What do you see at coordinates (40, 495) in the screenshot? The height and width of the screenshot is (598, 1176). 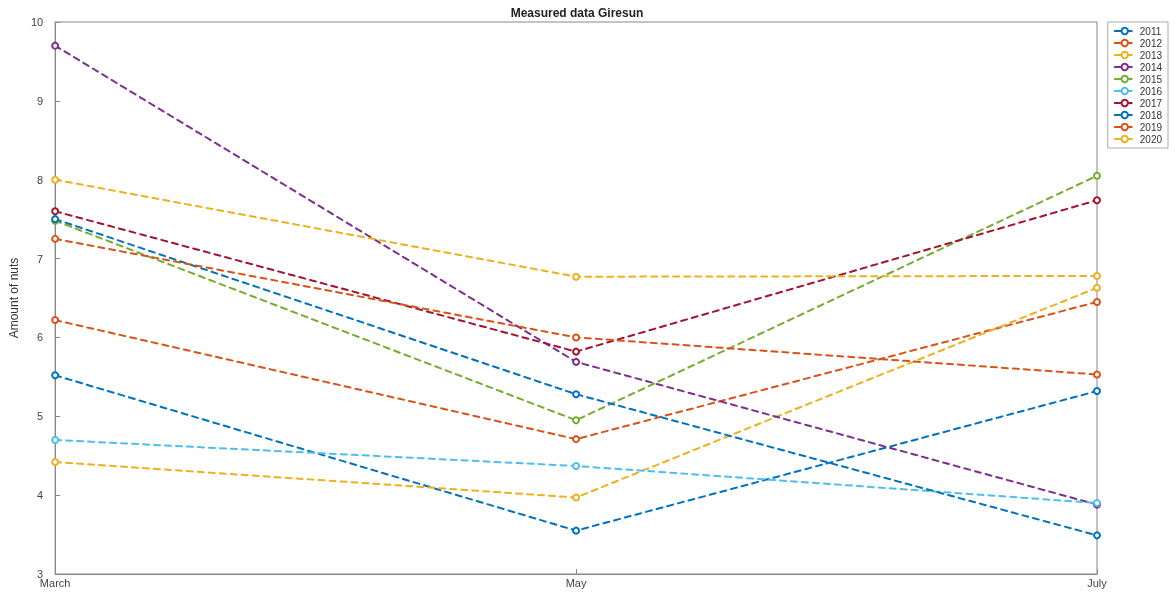 I see `y-tick-label: 4` at bounding box center [40, 495].